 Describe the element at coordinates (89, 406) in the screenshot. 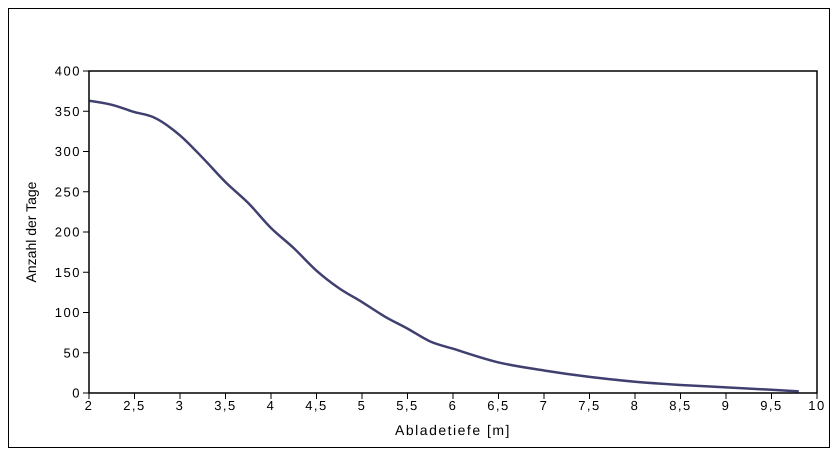

I see `x-tick-label: 2` at that location.